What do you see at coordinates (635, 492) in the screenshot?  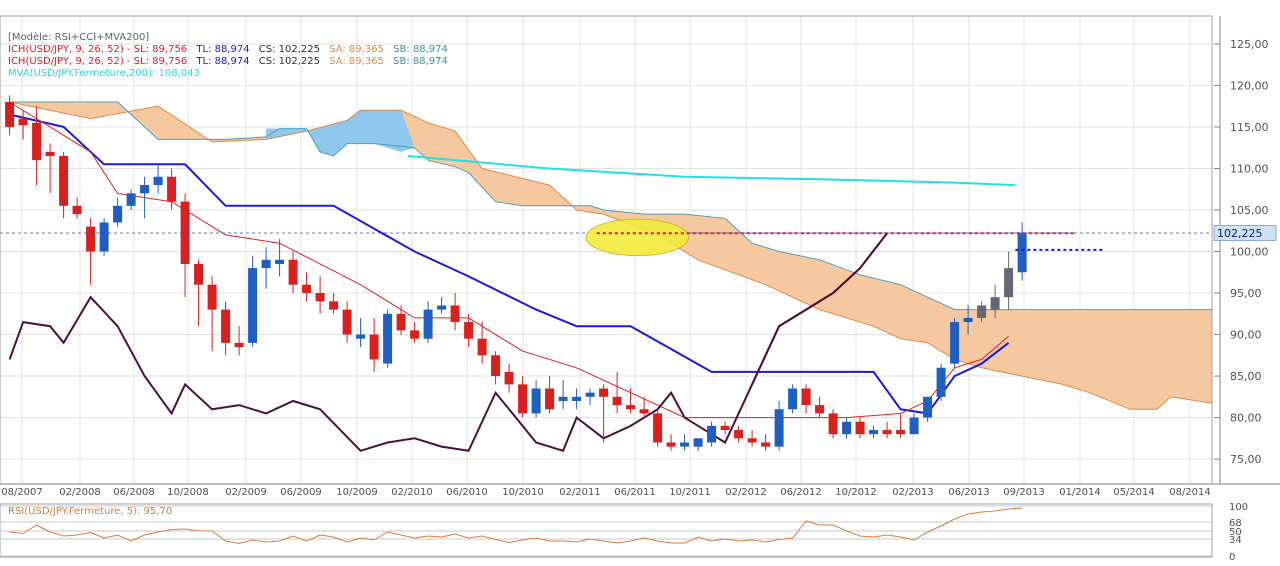 I see `x-tick-label: 06/2011` at bounding box center [635, 492].